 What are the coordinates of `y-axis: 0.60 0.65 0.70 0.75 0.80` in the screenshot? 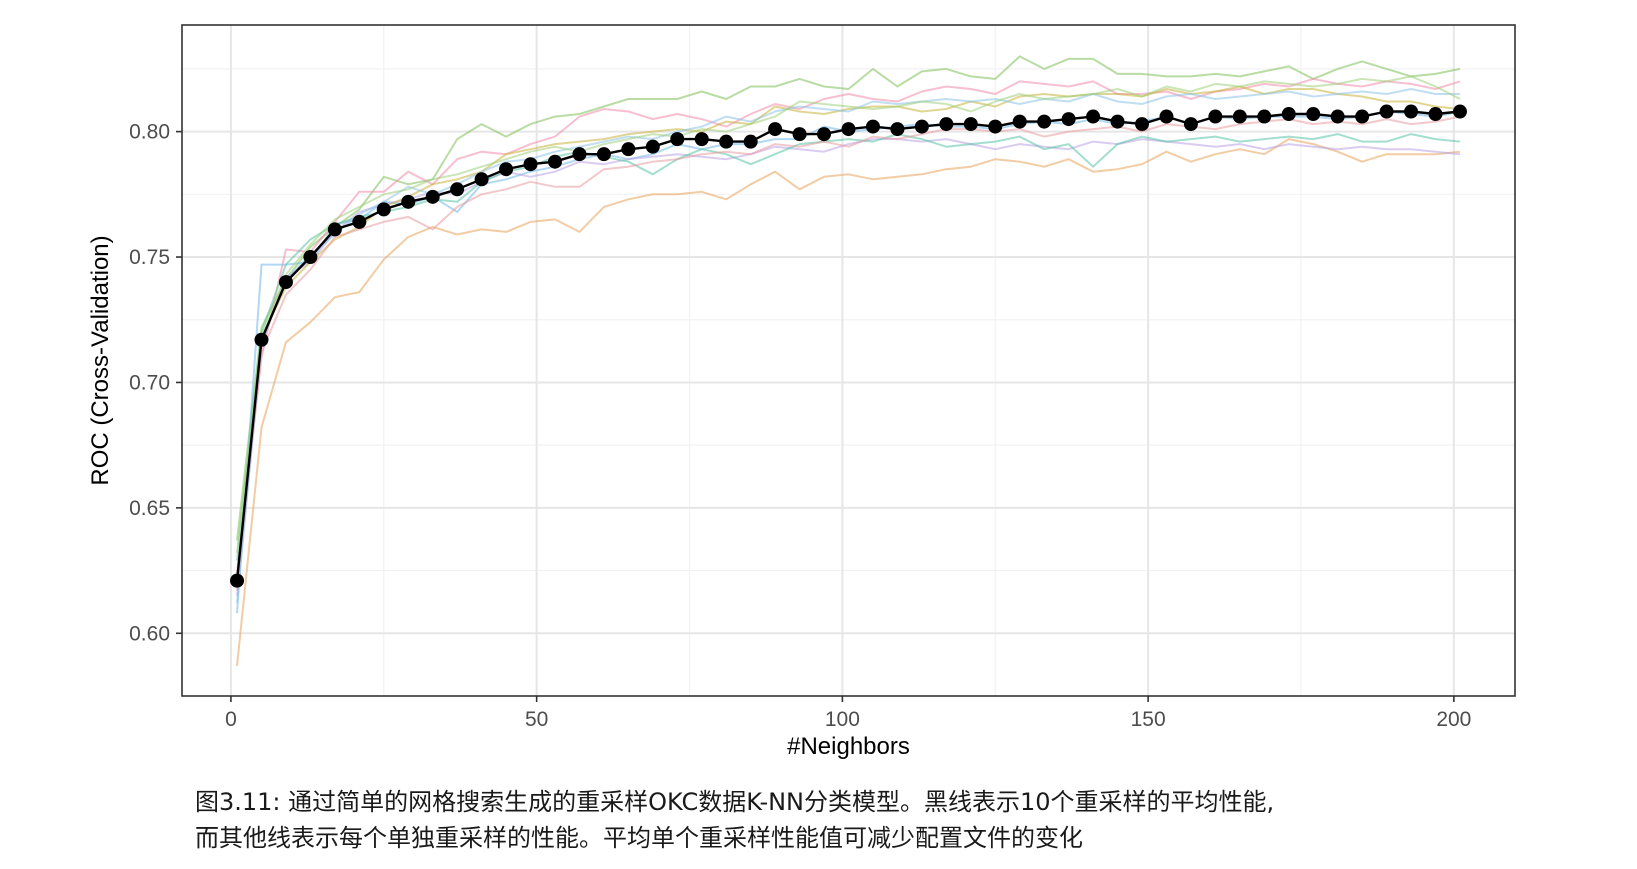 It's located at (155, 383).